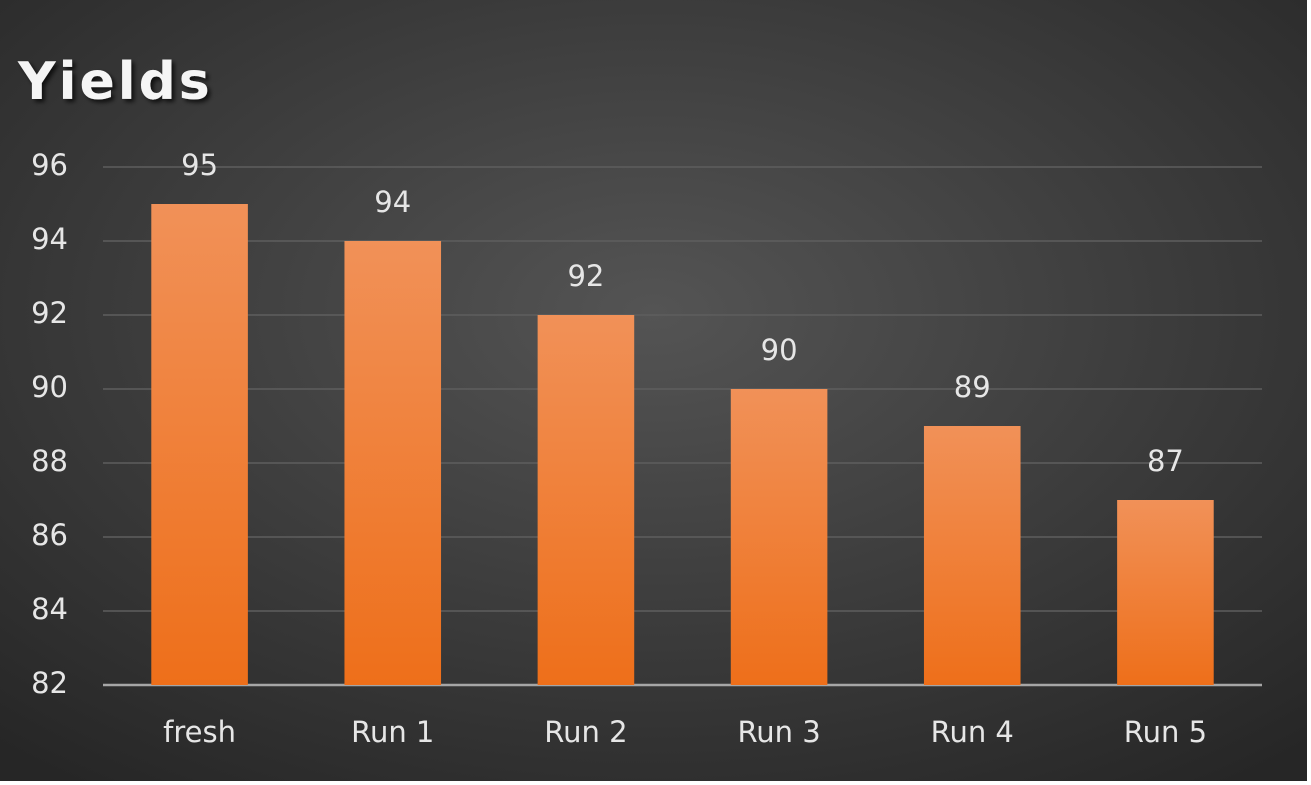 The height and width of the screenshot is (785, 1311). What do you see at coordinates (779, 350) in the screenshot?
I see `data-label: 90` at bounding box center [779, 350].